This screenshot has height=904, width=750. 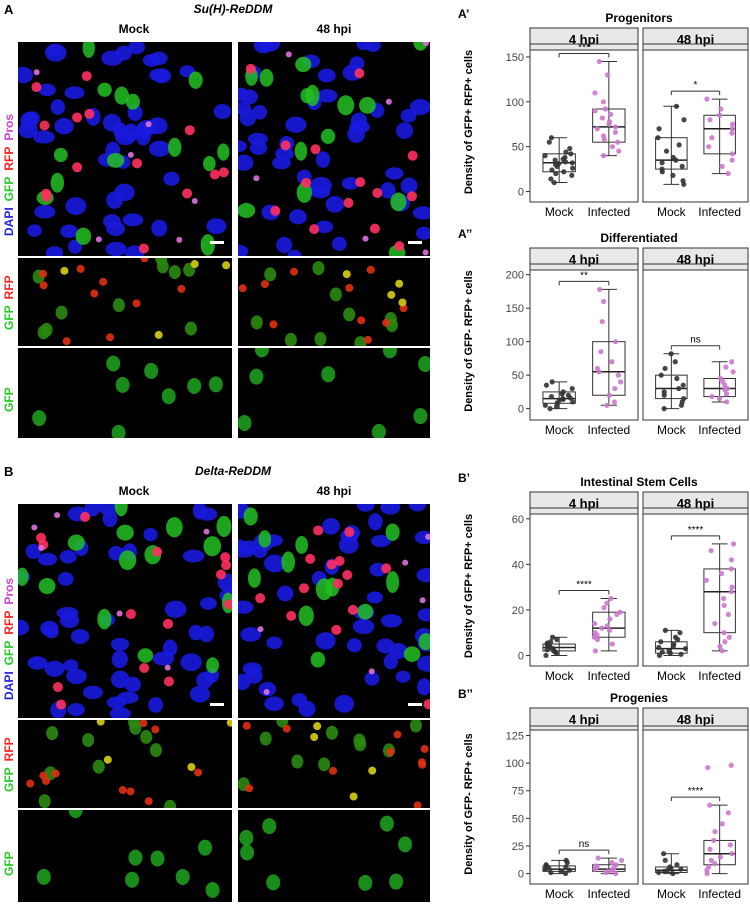 I want to click on y-tick-label: 150, so click(x=515, y=58).